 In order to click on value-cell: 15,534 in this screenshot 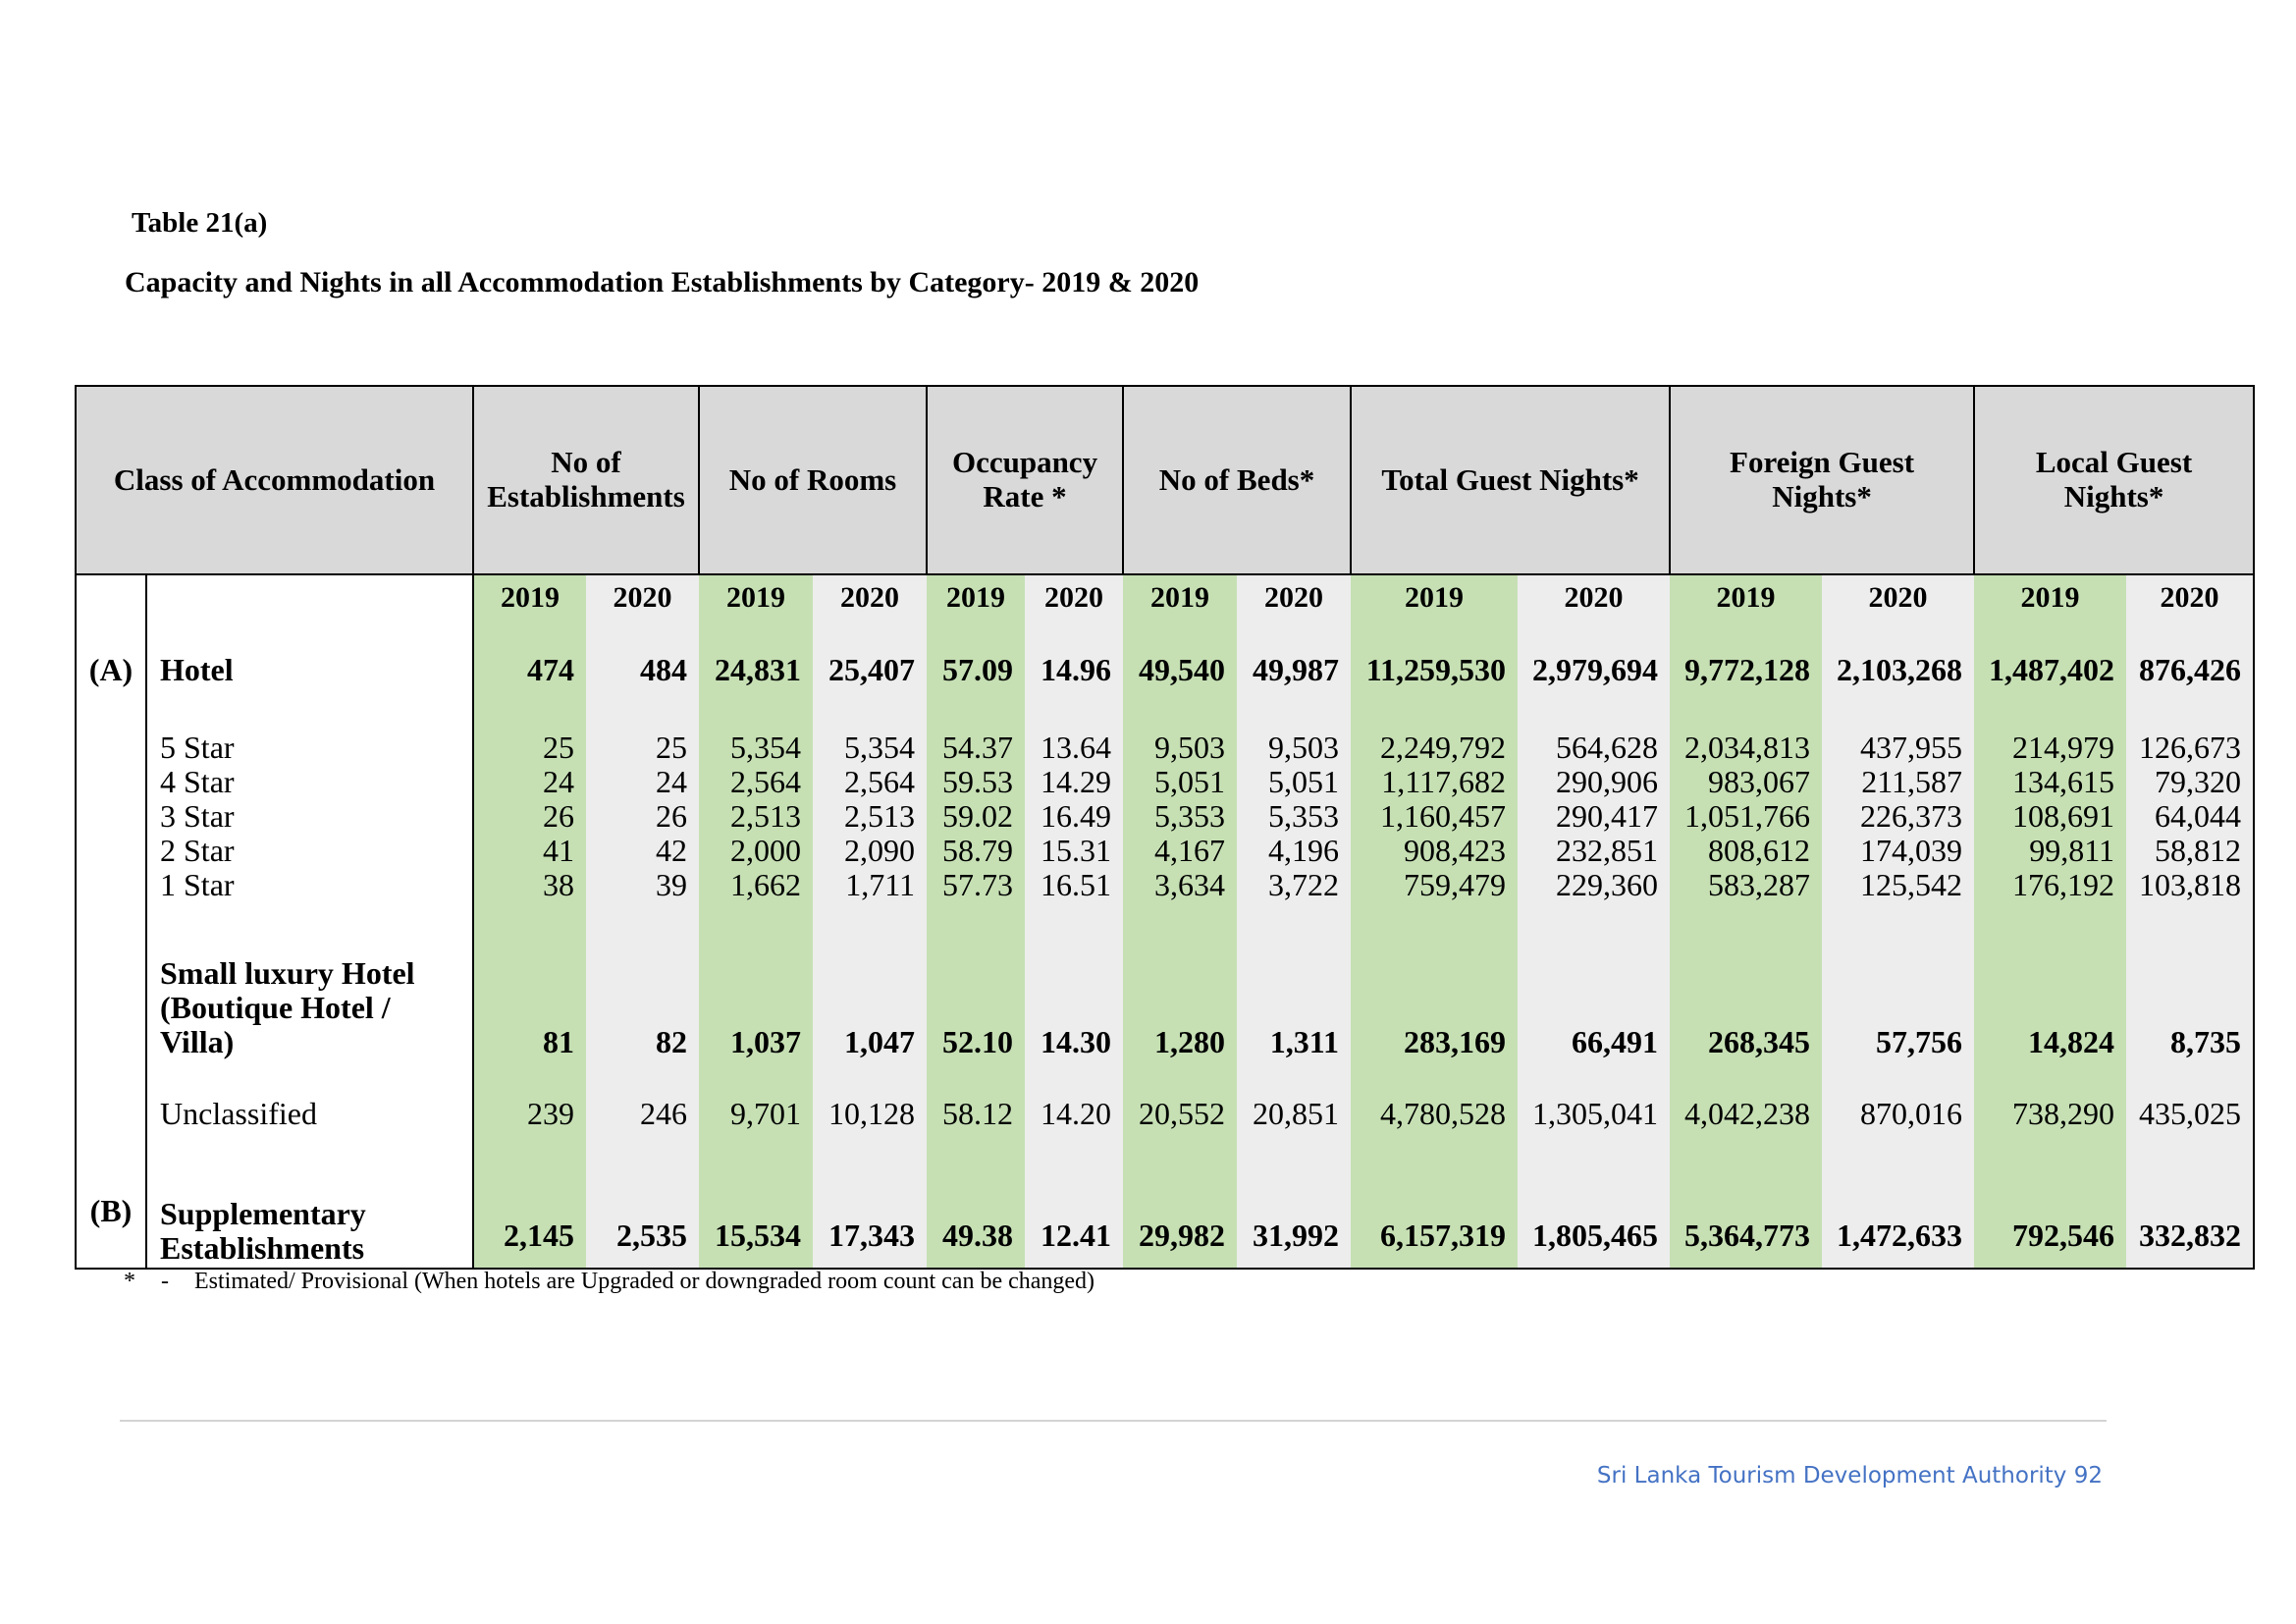, I will do `click(756, 1201)`.